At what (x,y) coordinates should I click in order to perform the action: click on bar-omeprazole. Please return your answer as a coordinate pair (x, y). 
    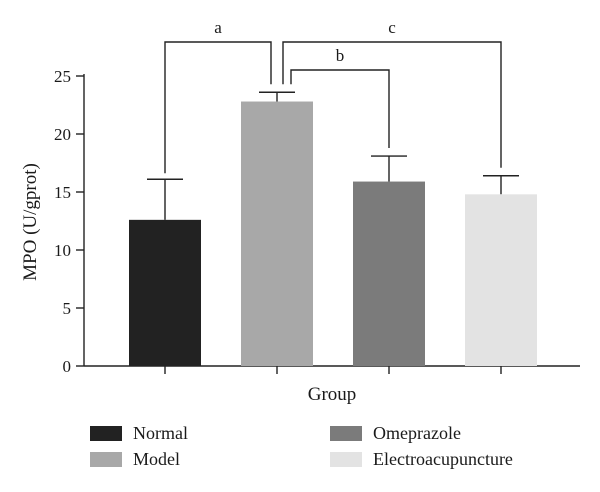
    Looking at the image, I should click on (389, 273).